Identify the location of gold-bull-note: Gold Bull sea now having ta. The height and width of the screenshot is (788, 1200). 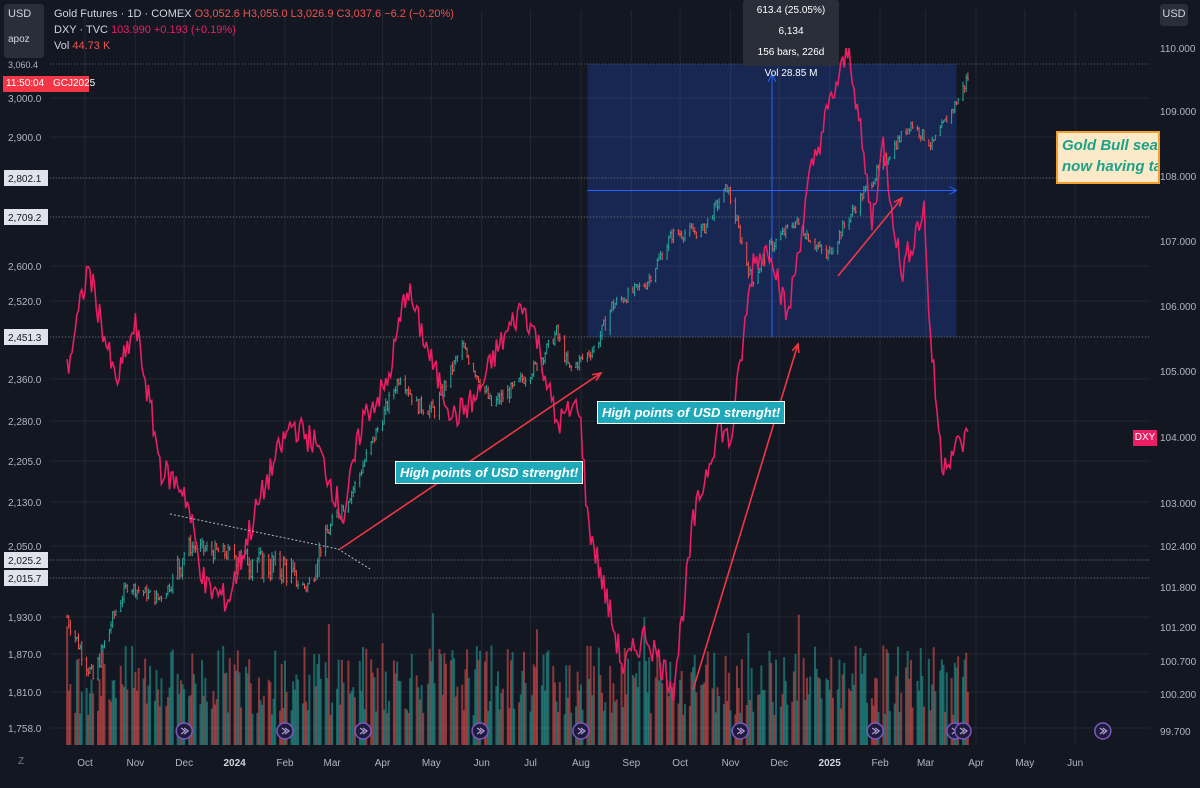
(1108, 157).